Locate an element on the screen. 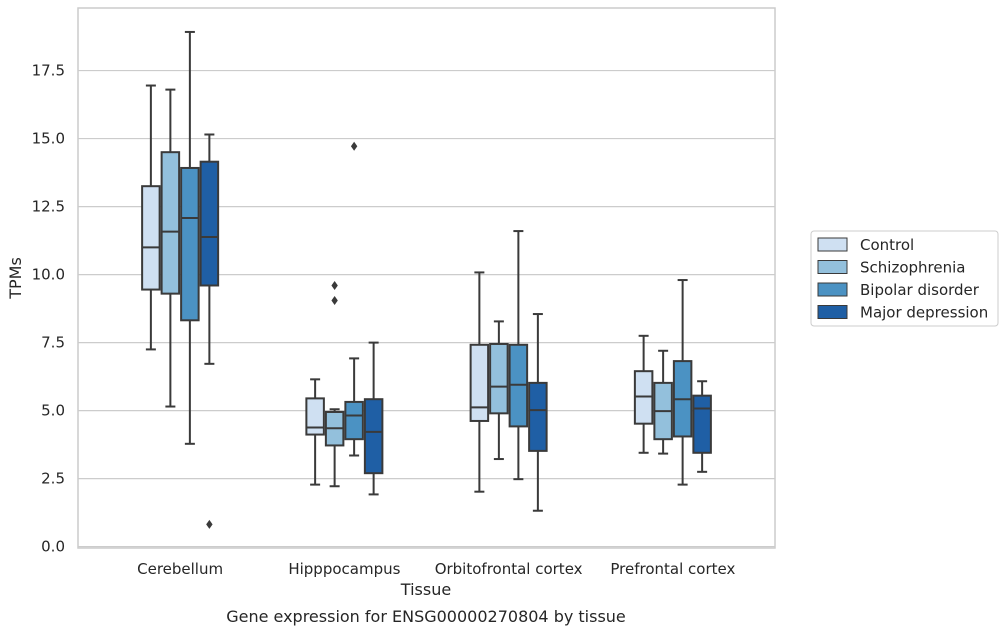 The height and width of the screenshot is (634, 1007). x-tick-label: Cerebellum is located at coordinates (180, 569).